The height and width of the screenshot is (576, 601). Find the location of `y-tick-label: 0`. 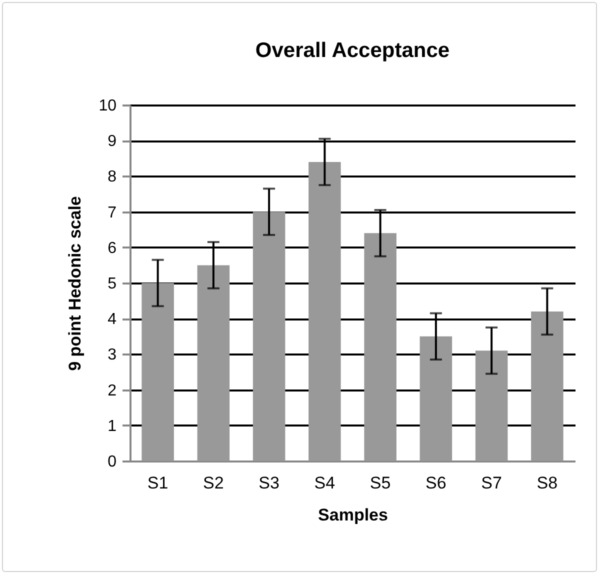

y-tick-label: 0 is located at coordinates (112, 462).